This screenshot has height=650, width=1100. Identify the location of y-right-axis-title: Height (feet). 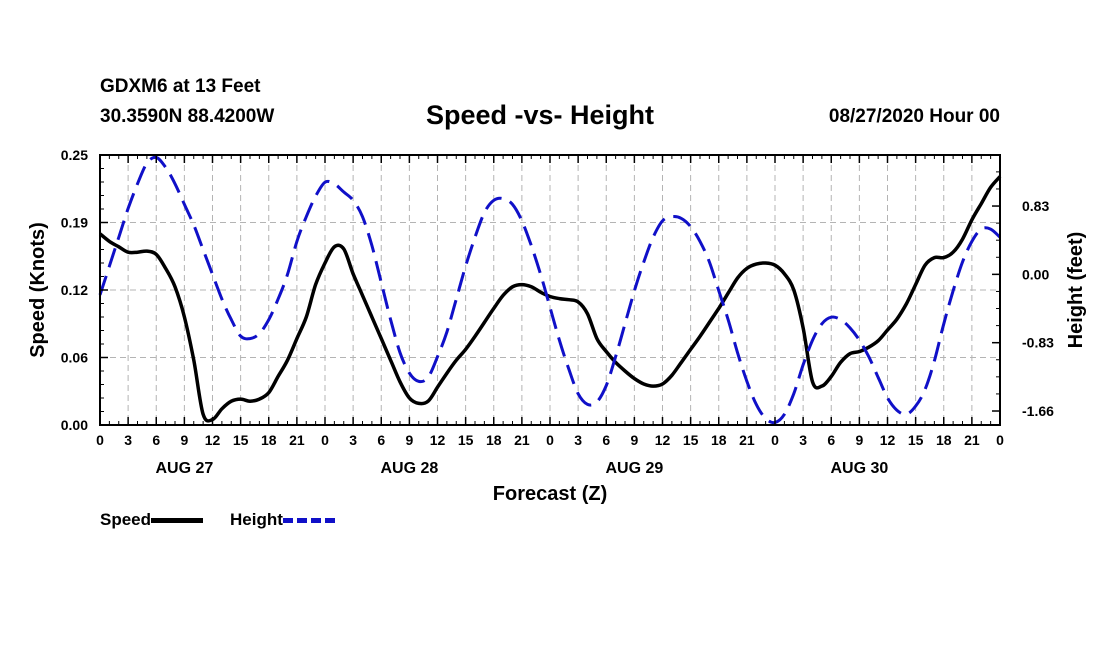
(1076, 290).